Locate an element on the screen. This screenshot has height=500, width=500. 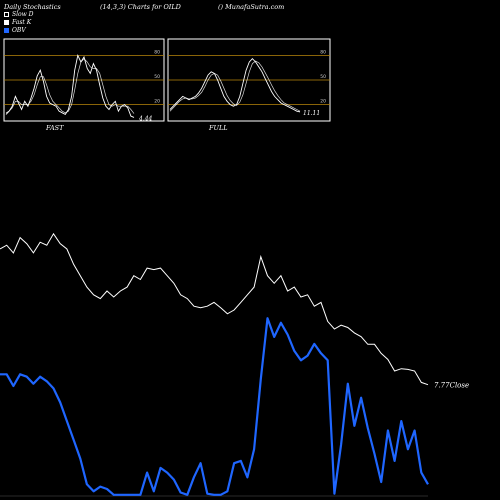
fast-series-fast-k is located at coordinates (70, 85).